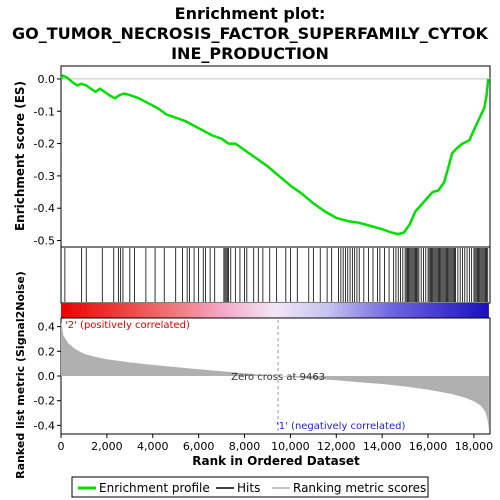 The image size is (500, 500). What do you see at coordinates (47, 160) in the screenshot?
I see `es-y-ticks: 0.0 -0.1 -0.2 -0.3 -0.4 -0.5` at bounding box center [47, 160].